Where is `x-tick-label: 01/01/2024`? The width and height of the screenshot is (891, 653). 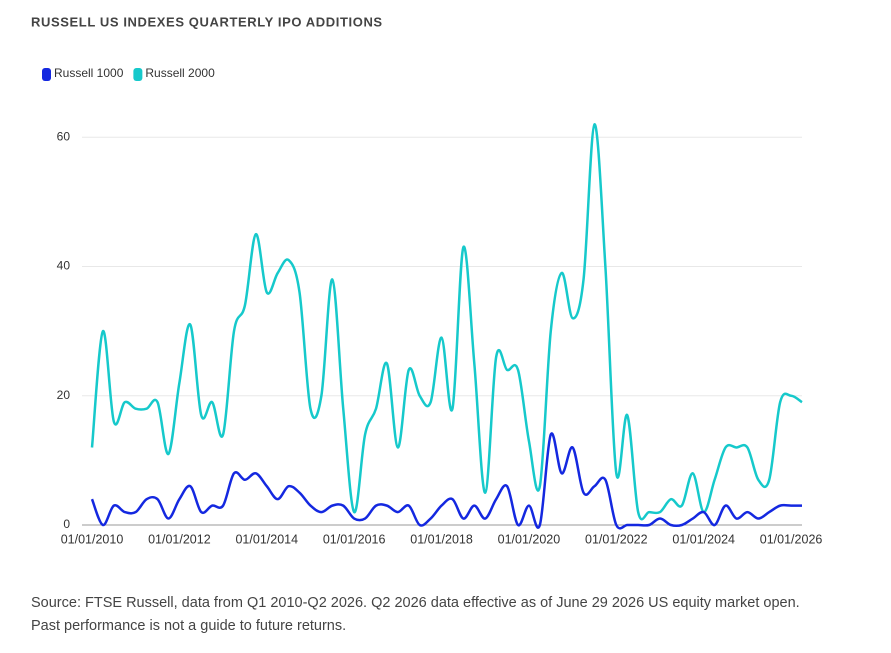 x-tick-label: 01/01/2024 is located at coordinates (703, 539).